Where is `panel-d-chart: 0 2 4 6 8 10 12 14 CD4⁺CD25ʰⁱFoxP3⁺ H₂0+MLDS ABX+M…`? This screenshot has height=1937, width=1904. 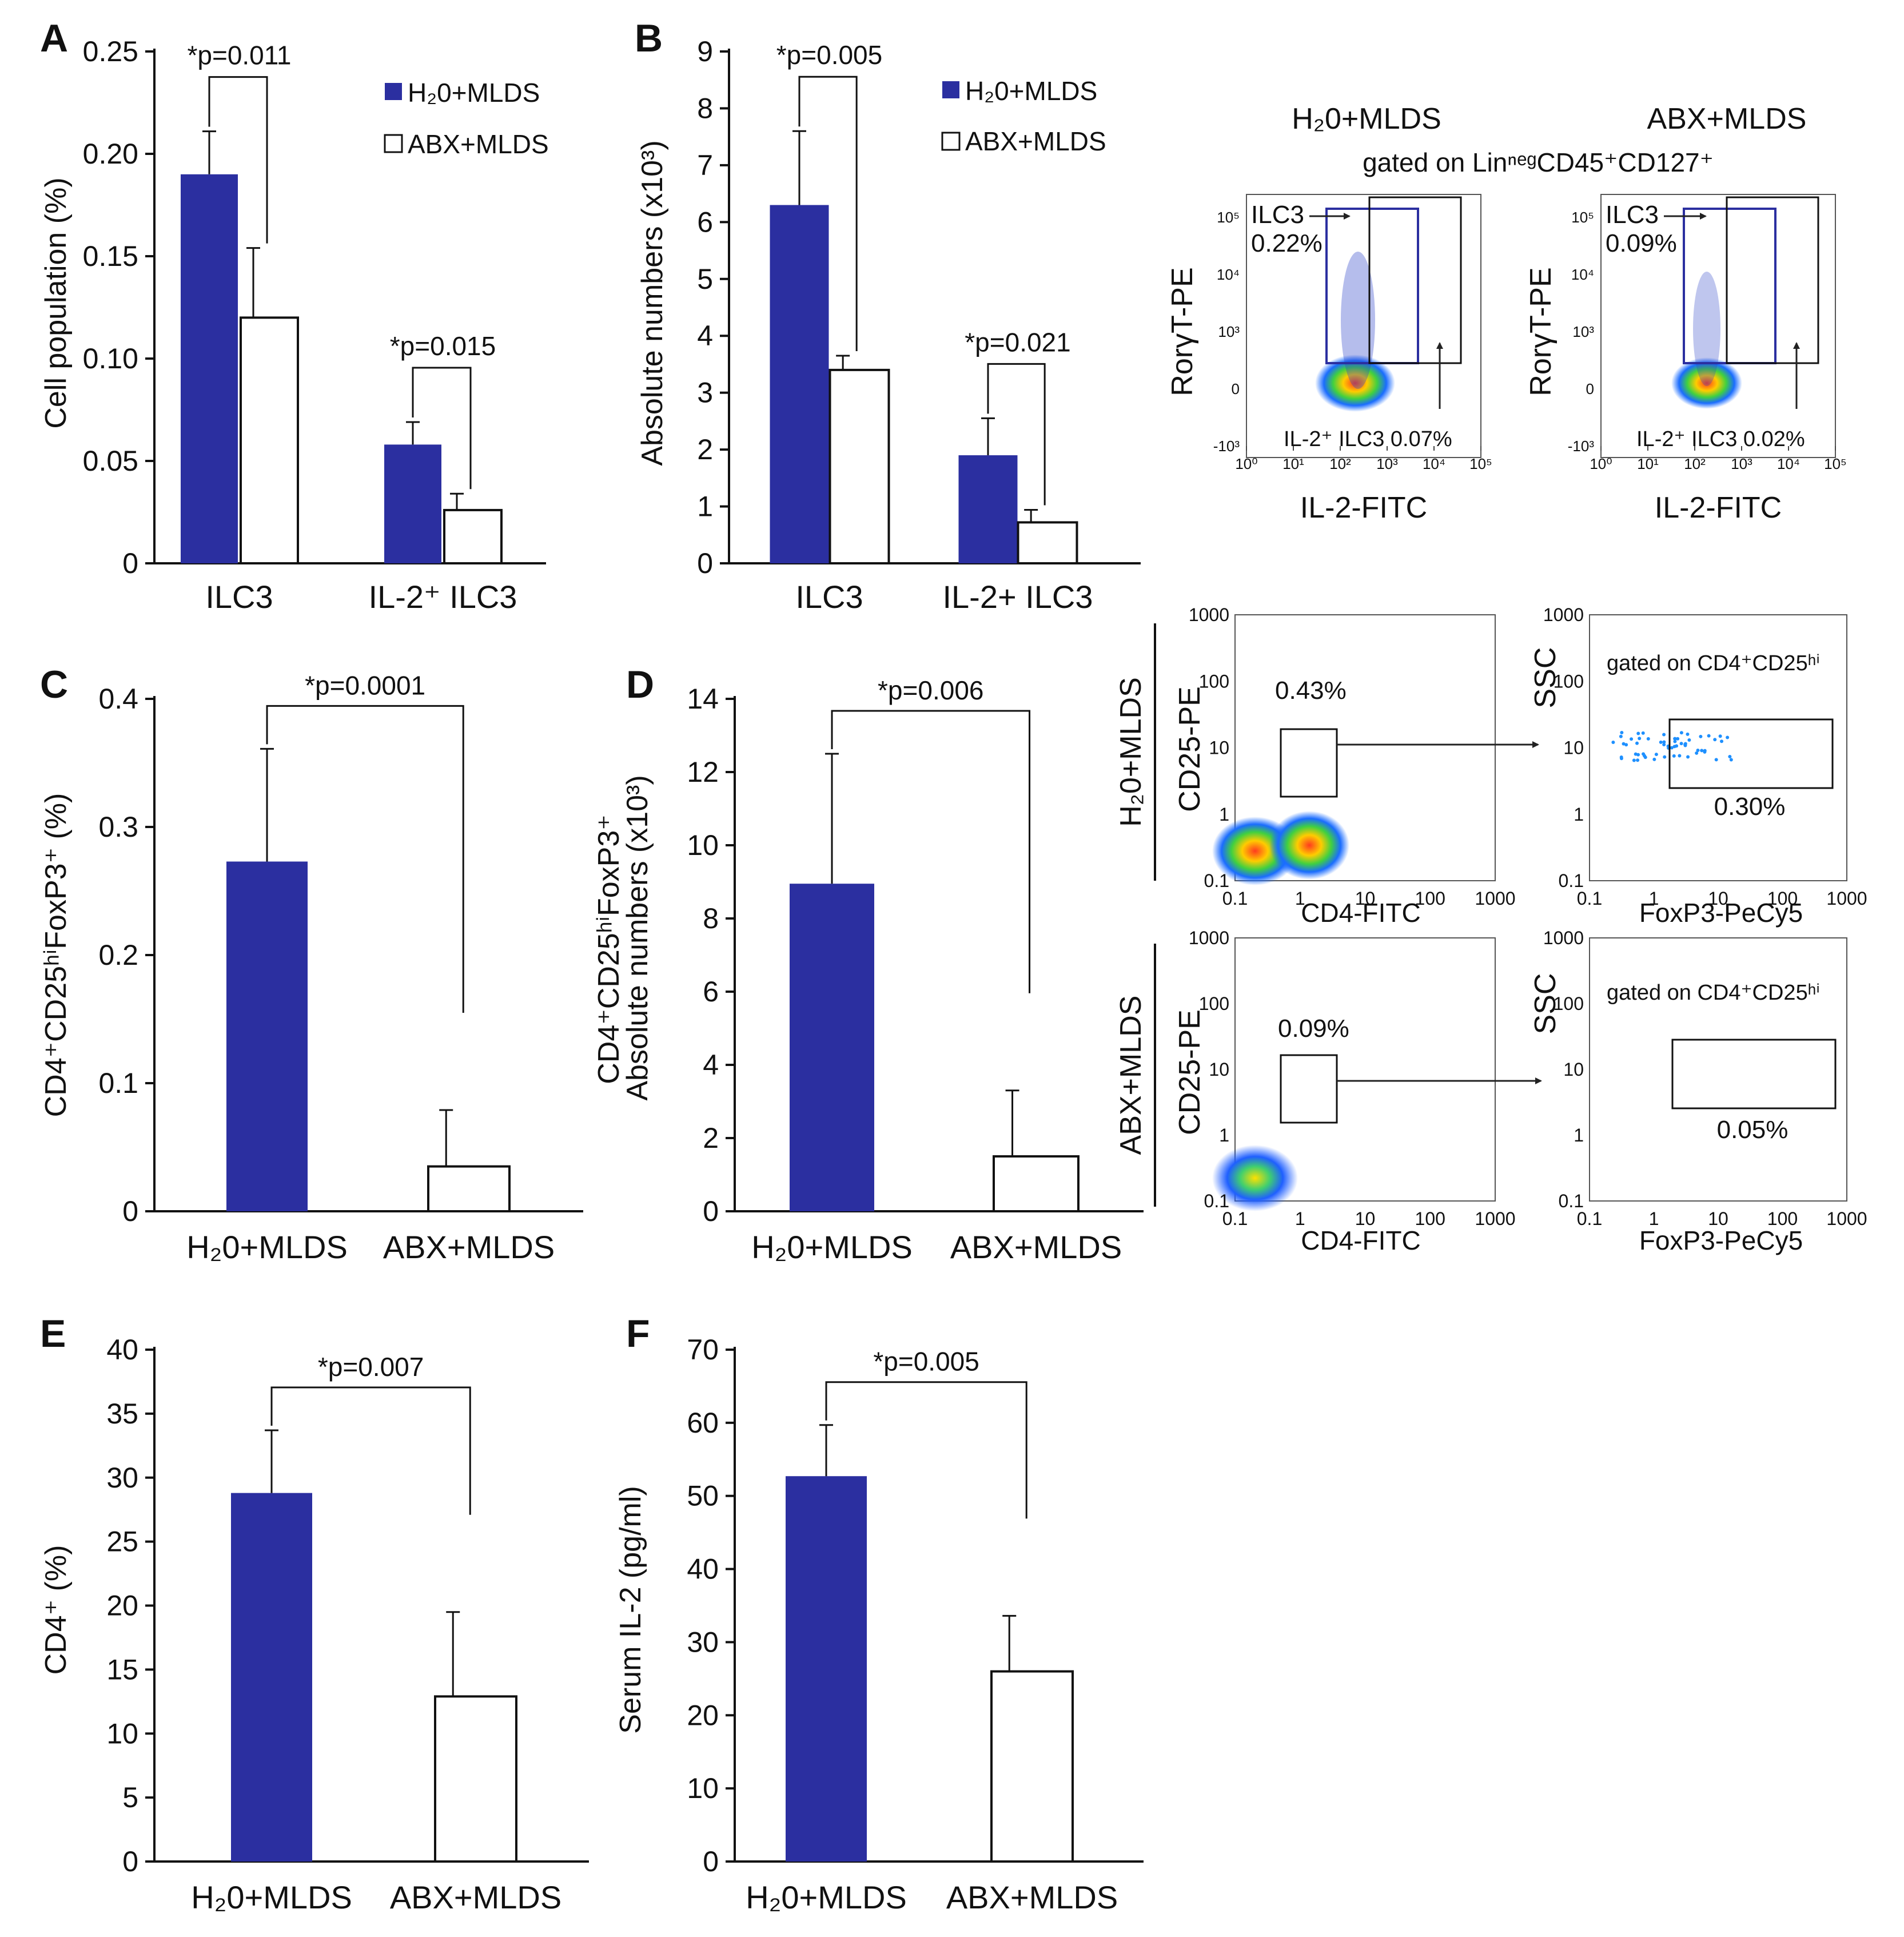
panel-d-chart: 0 2 4 6 8 10 12 14 CD4⁺CD25ʰⁱFoxP3⁺ H₂0+MLDS ABX+M… is located at coordinates (868, 970).